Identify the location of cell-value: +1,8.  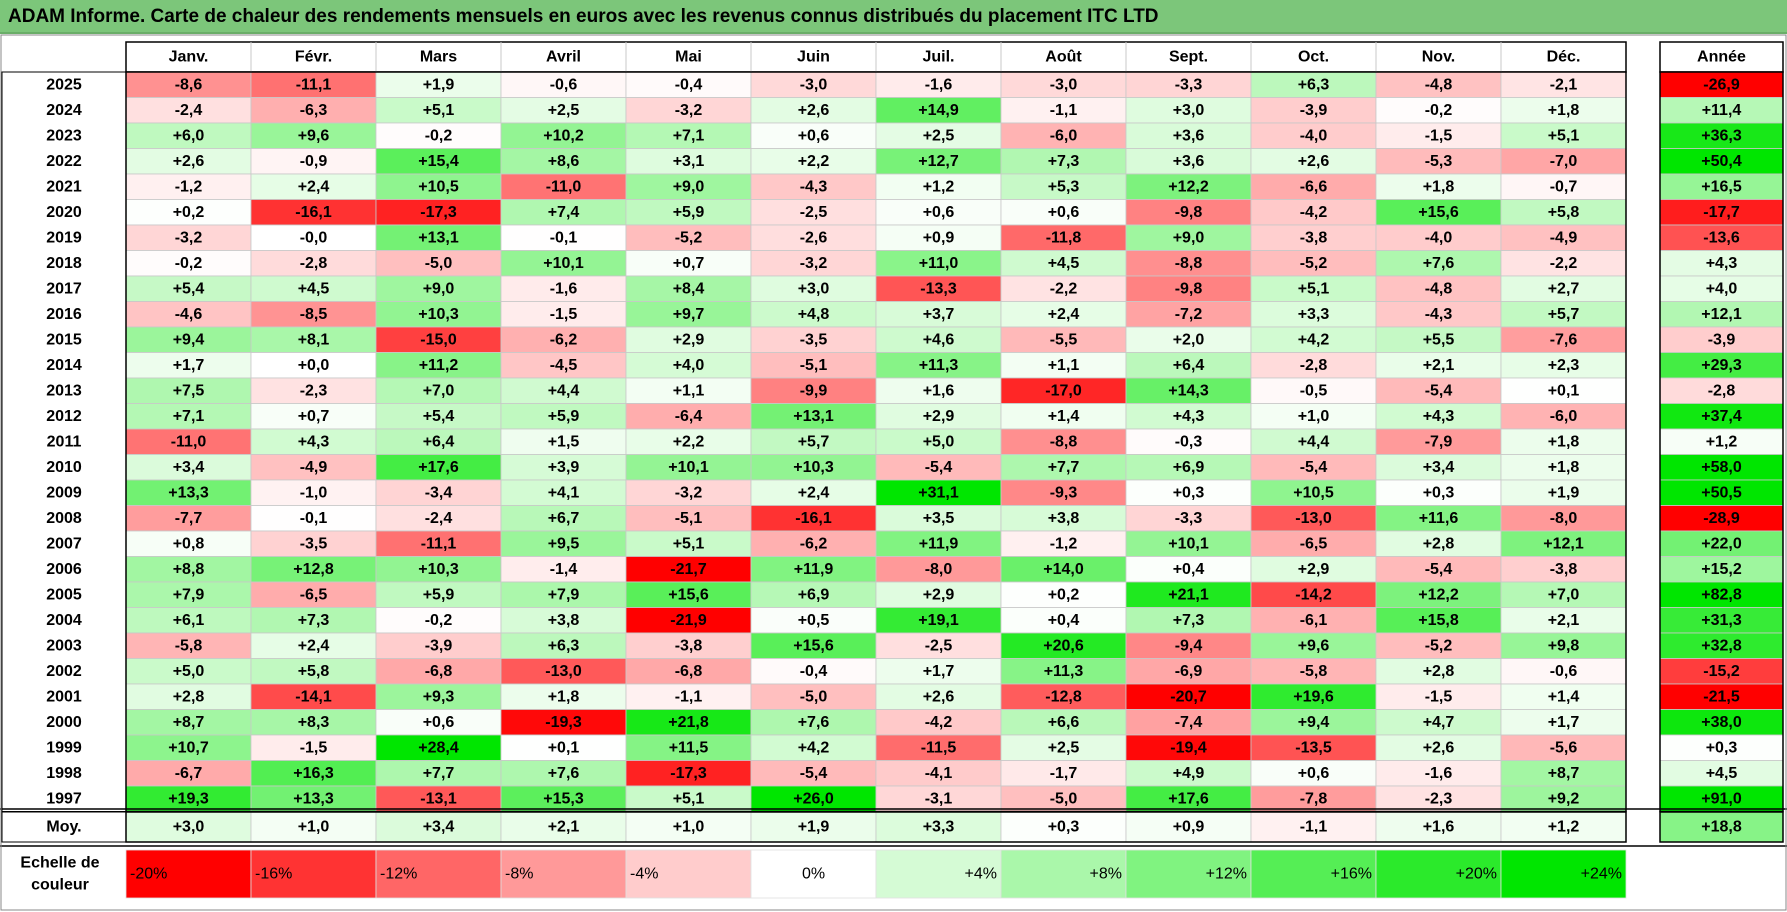
(564, 696).